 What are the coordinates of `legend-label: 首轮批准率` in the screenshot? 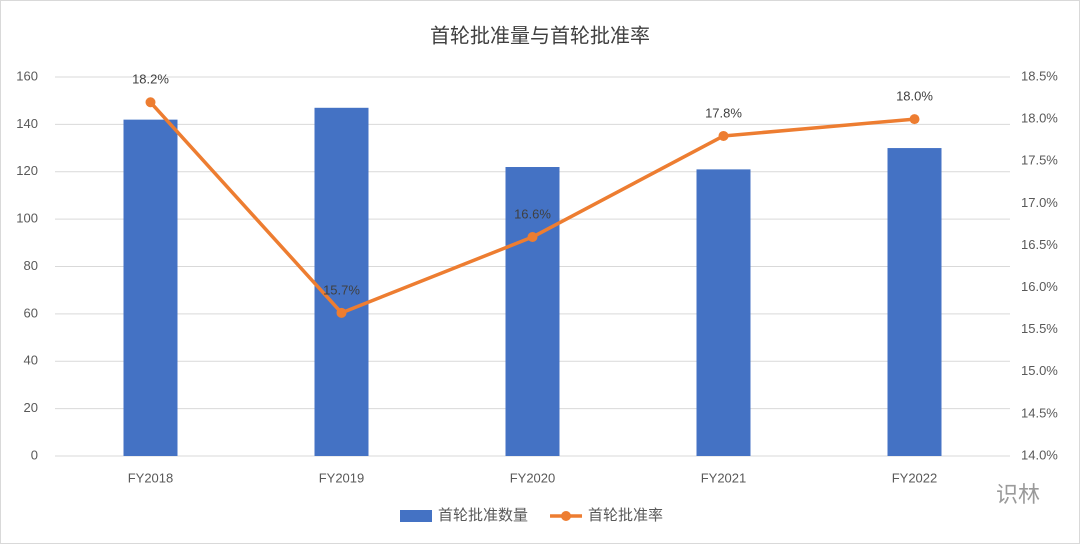 It's located at (625, 515).